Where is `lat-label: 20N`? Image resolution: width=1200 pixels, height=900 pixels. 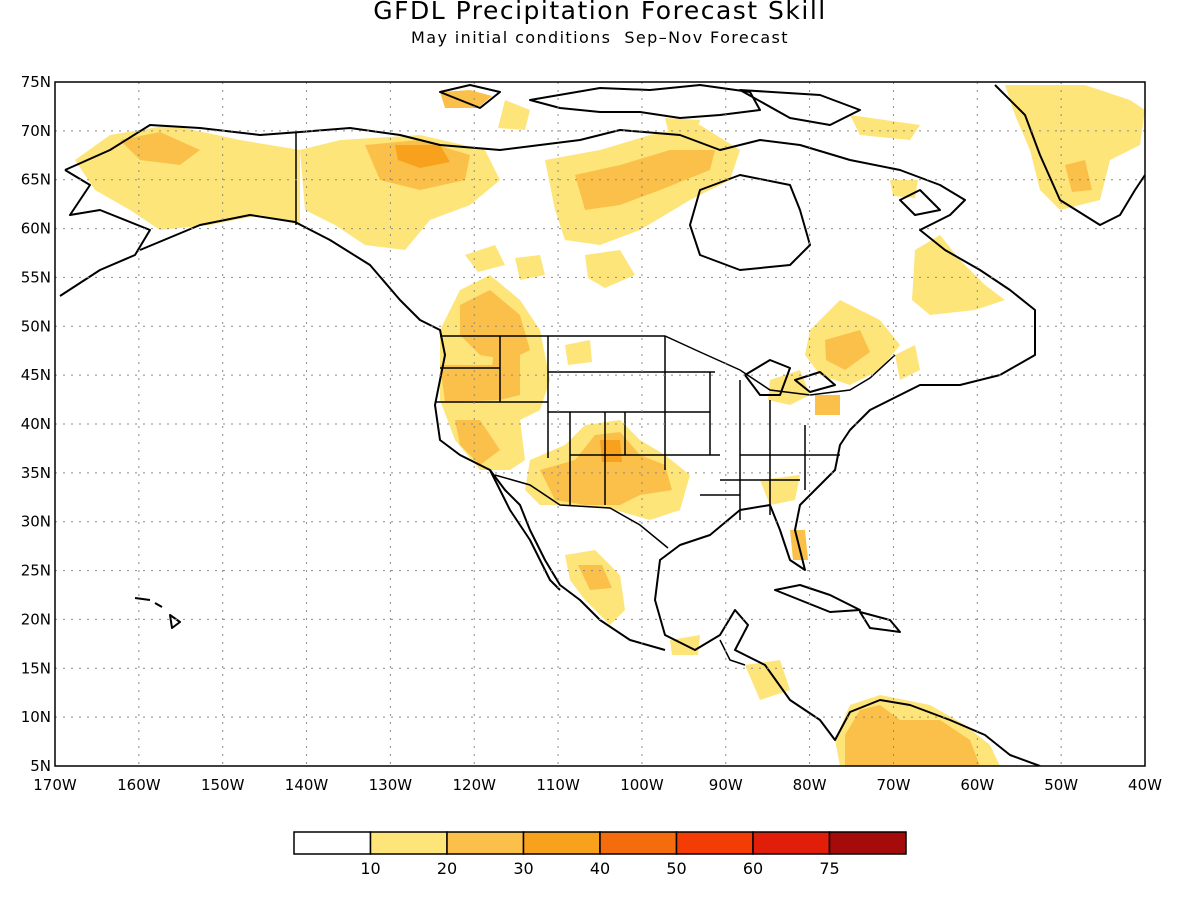 lat-label: 20N is located at coordinates (36, 619).